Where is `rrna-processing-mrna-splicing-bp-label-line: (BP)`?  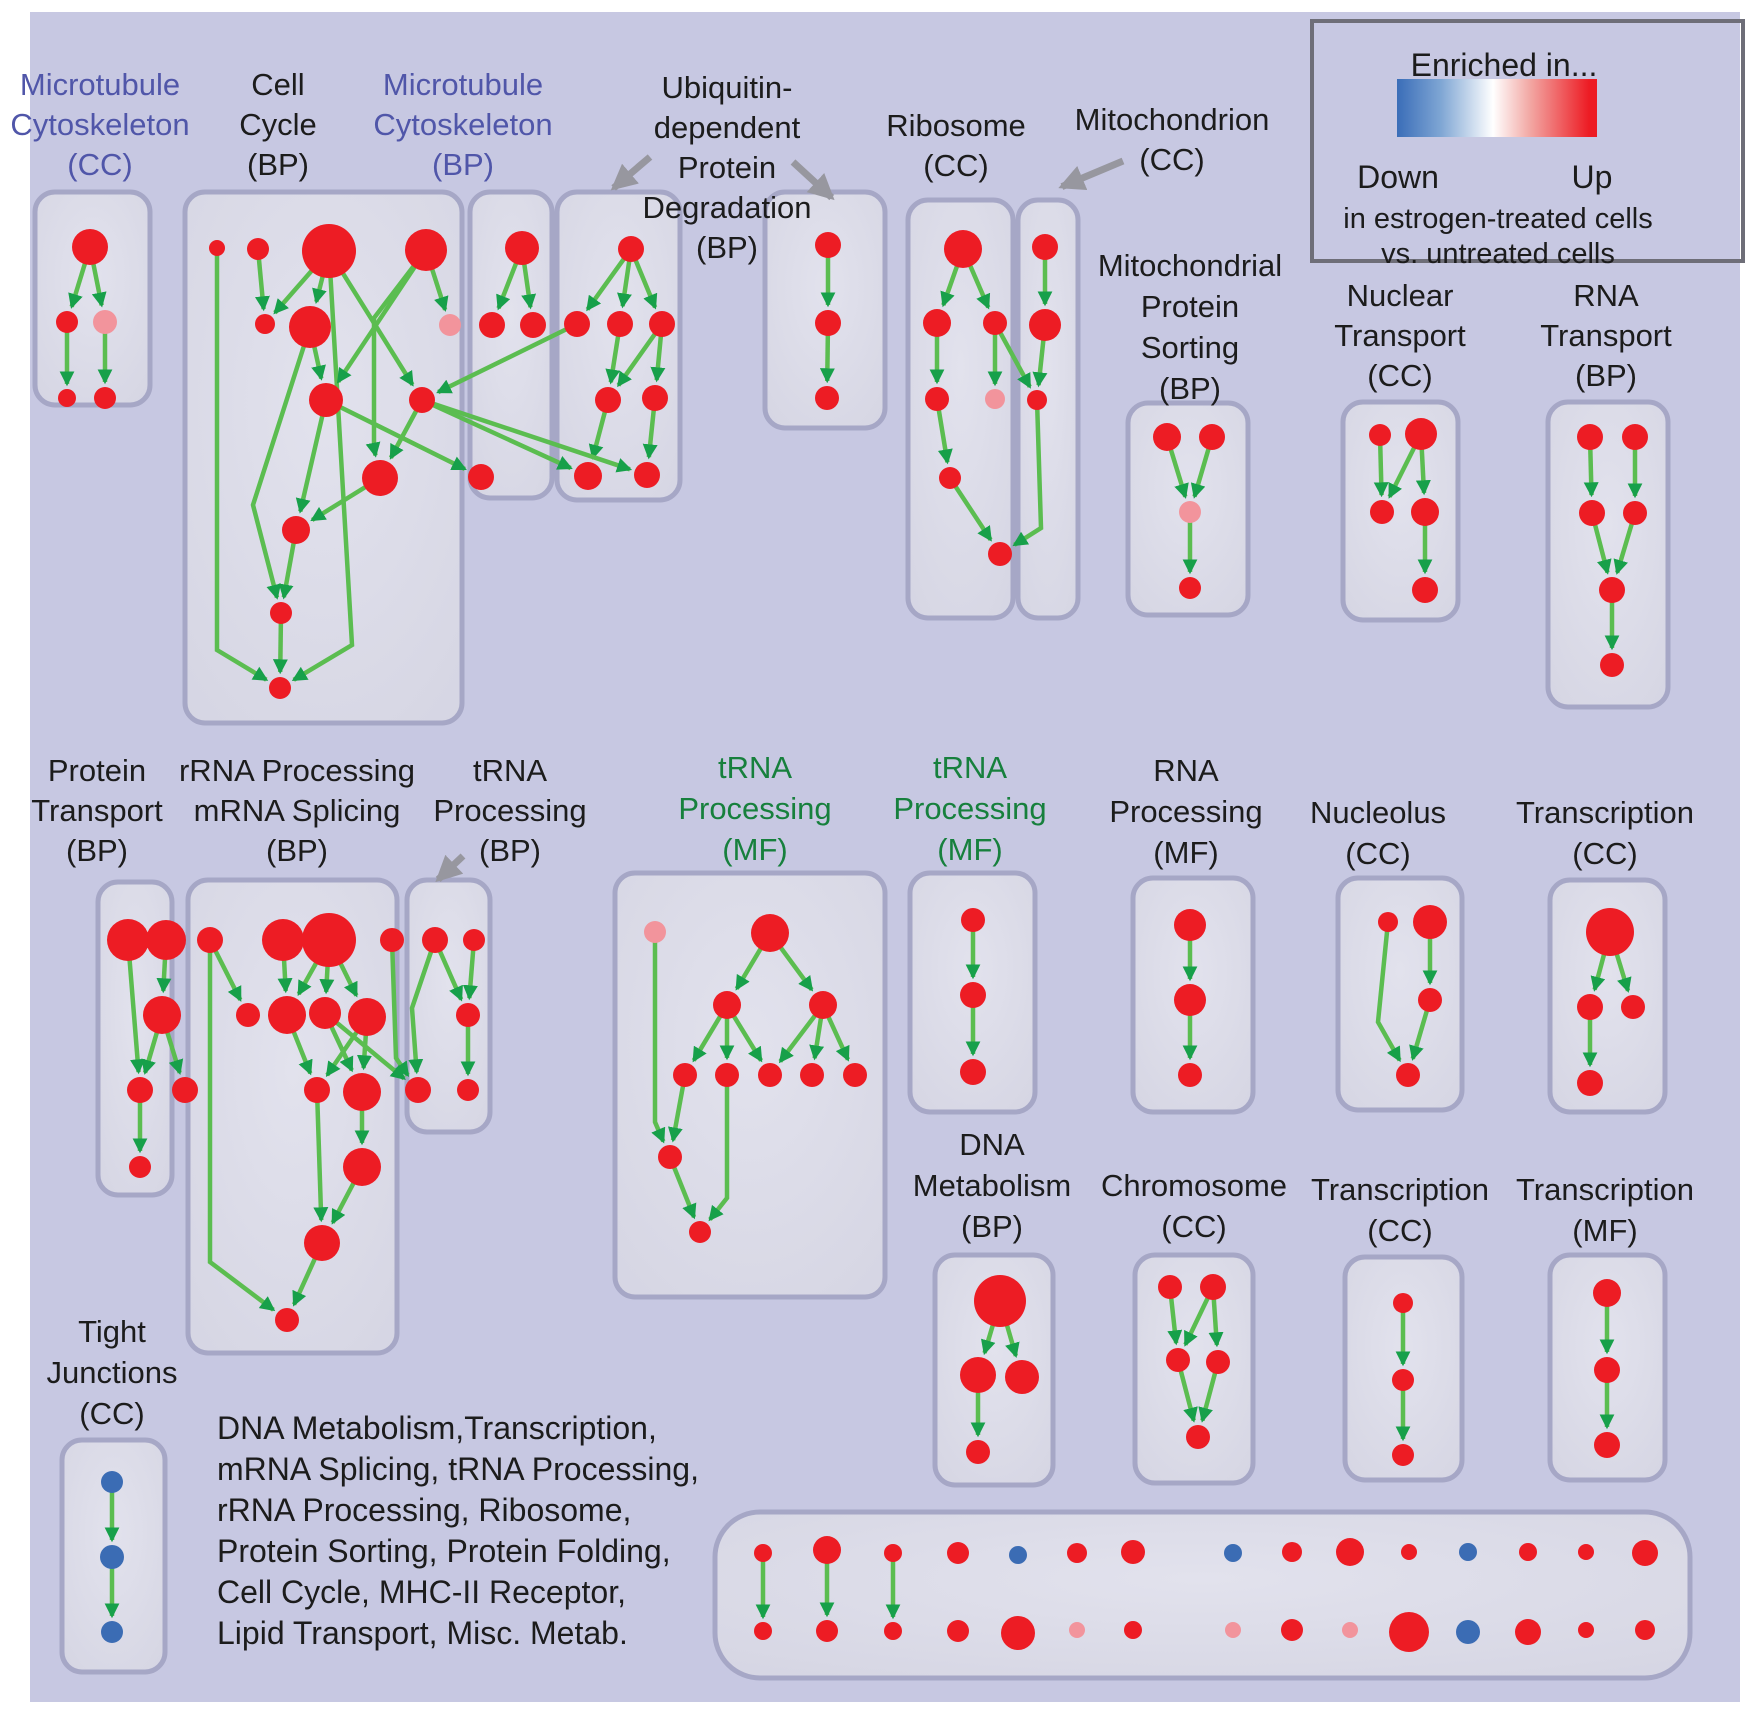
rrna-processing-mrna-splicing-bp-label-line: (BP) is located at coordinates (297, 850).